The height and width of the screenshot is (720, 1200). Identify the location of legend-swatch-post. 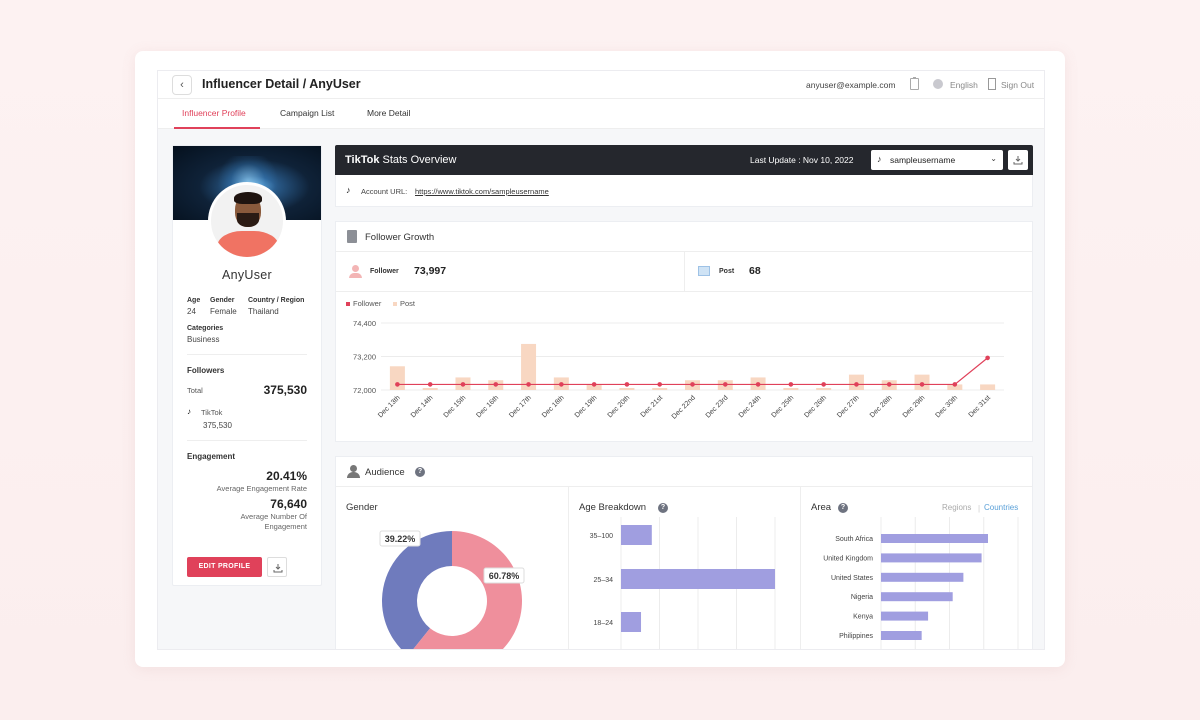
(395, 304).